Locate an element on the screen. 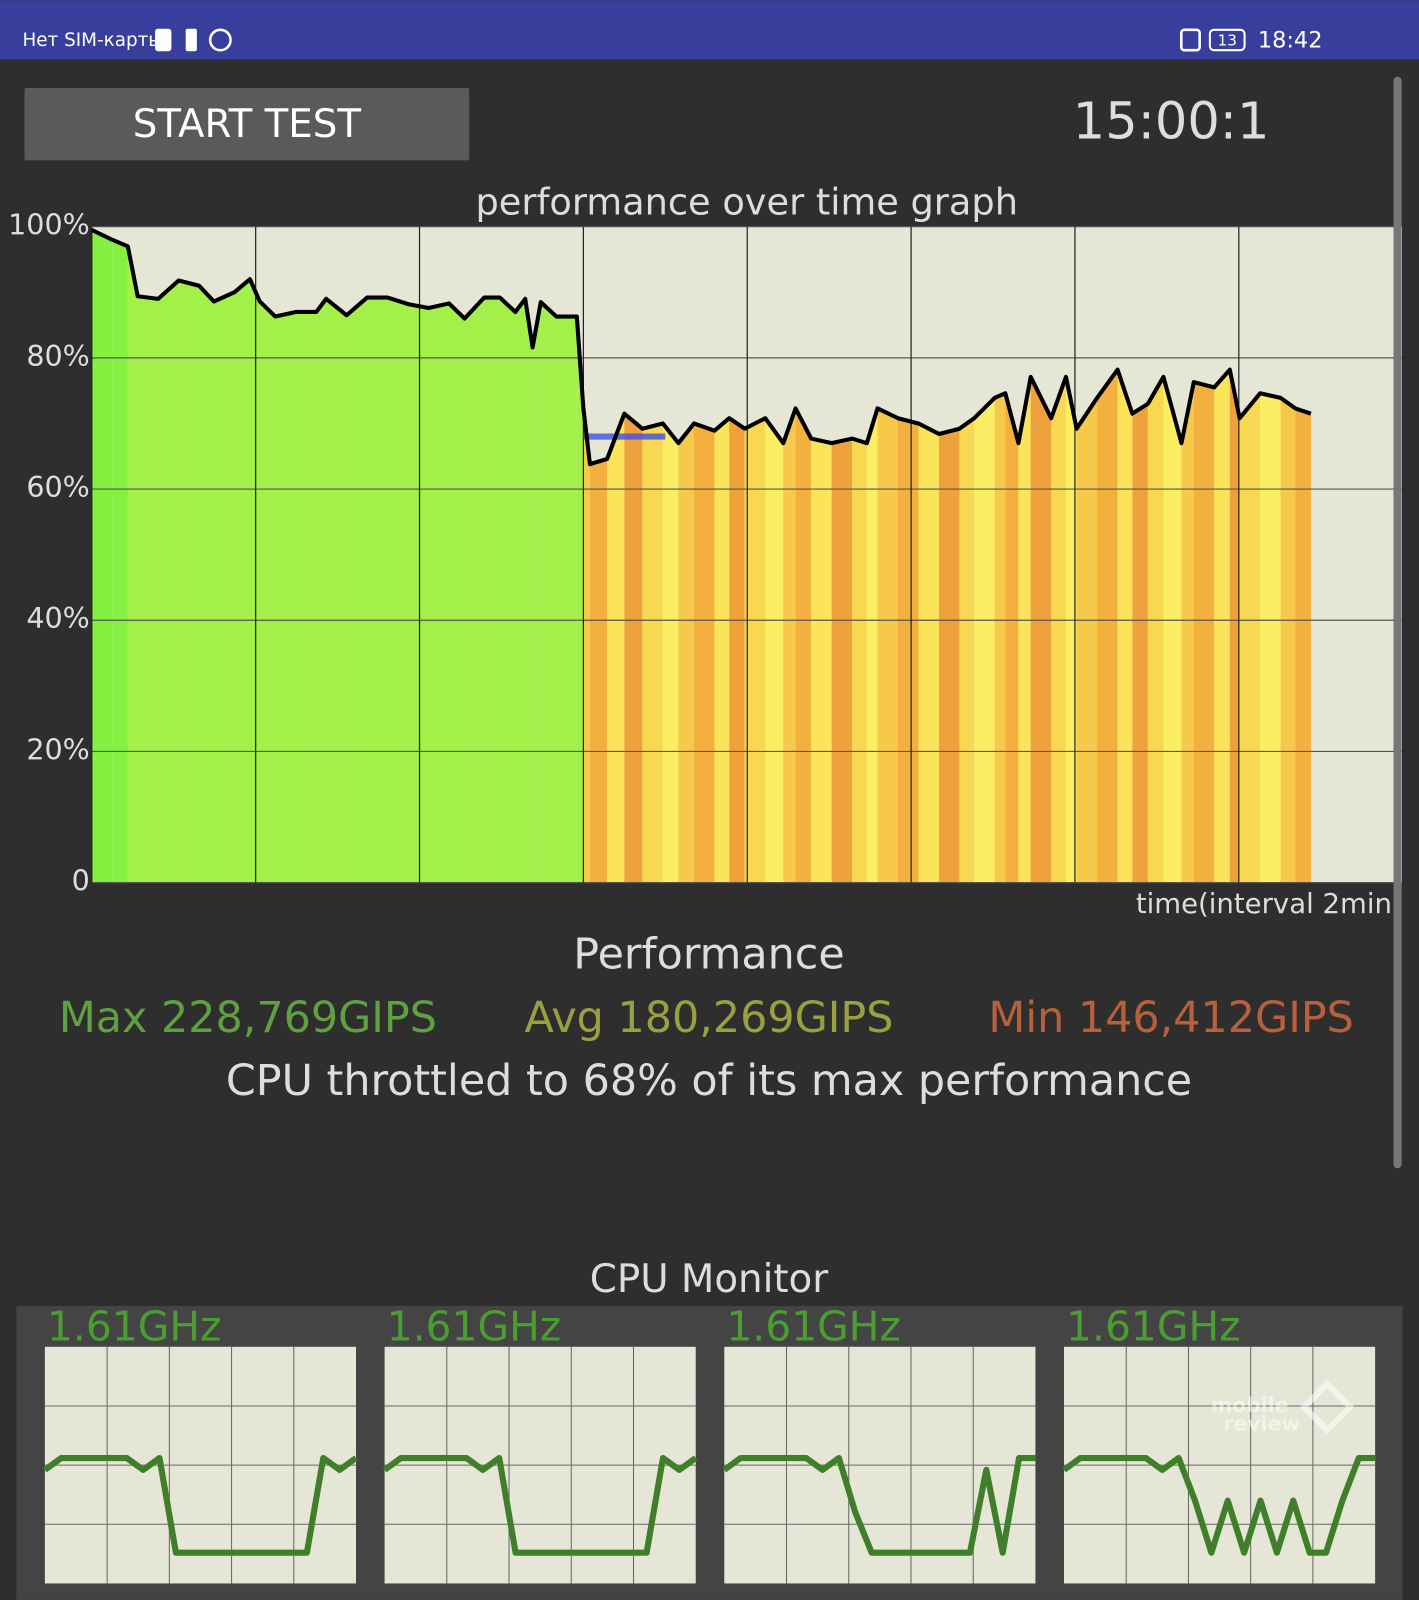  watermark-logo is located at coordinates (1327, 1407).